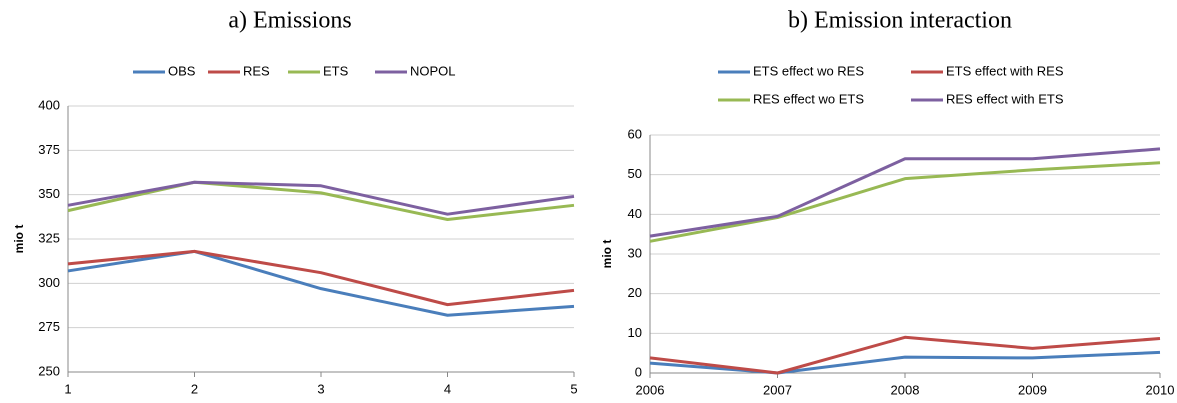  Describe the element at coordinates (1160, 389) in the screenshot. I see `x-tick-label: 2010` at that location.